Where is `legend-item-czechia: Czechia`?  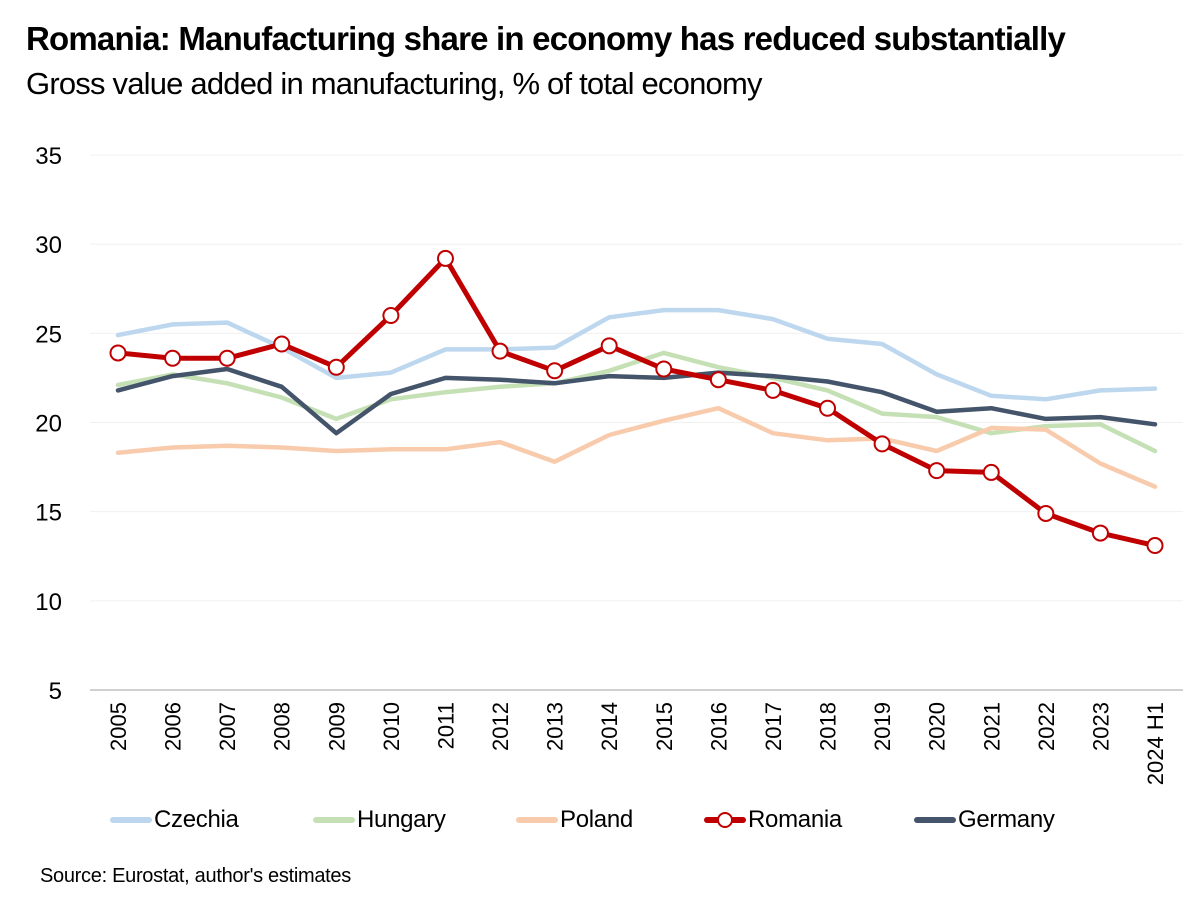
legend-item-czechia: Czechia is located at coordinates (174, 820).